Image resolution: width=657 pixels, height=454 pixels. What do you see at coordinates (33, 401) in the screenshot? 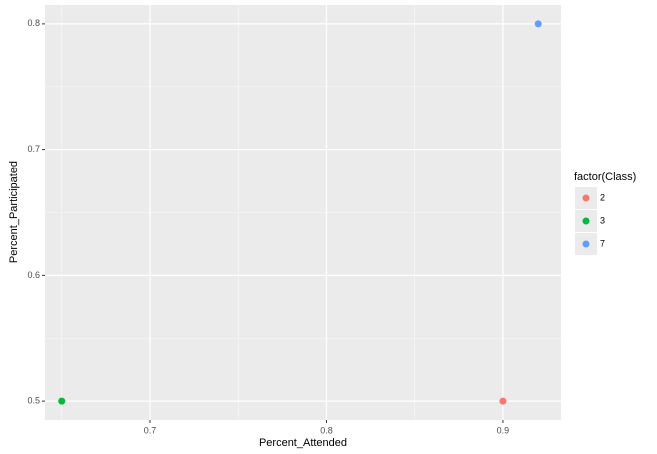
I see `y-tick-label: 0.5` at bounding box center [33, 401].